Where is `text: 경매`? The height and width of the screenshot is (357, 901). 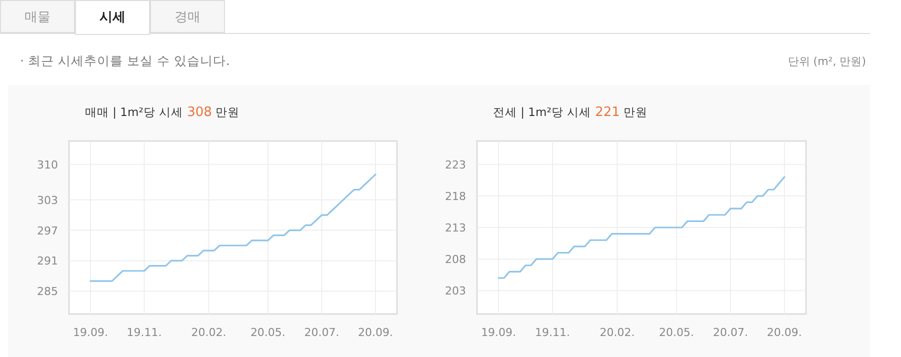 text: 경매 is located at coordinates (187, 17).